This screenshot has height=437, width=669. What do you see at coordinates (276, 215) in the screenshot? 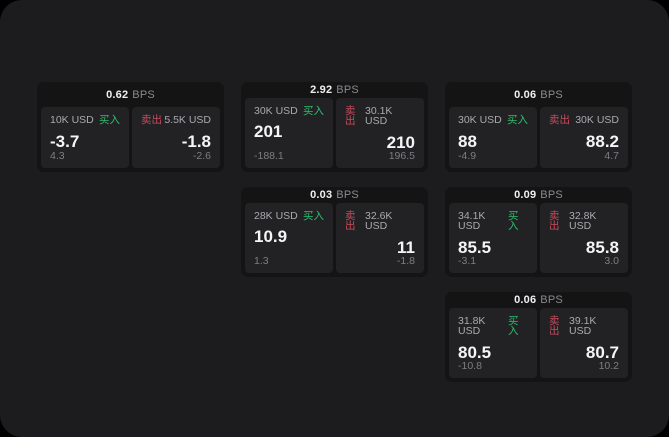
I see `buy-size: 28K USD` at bounding box center [276, 215].